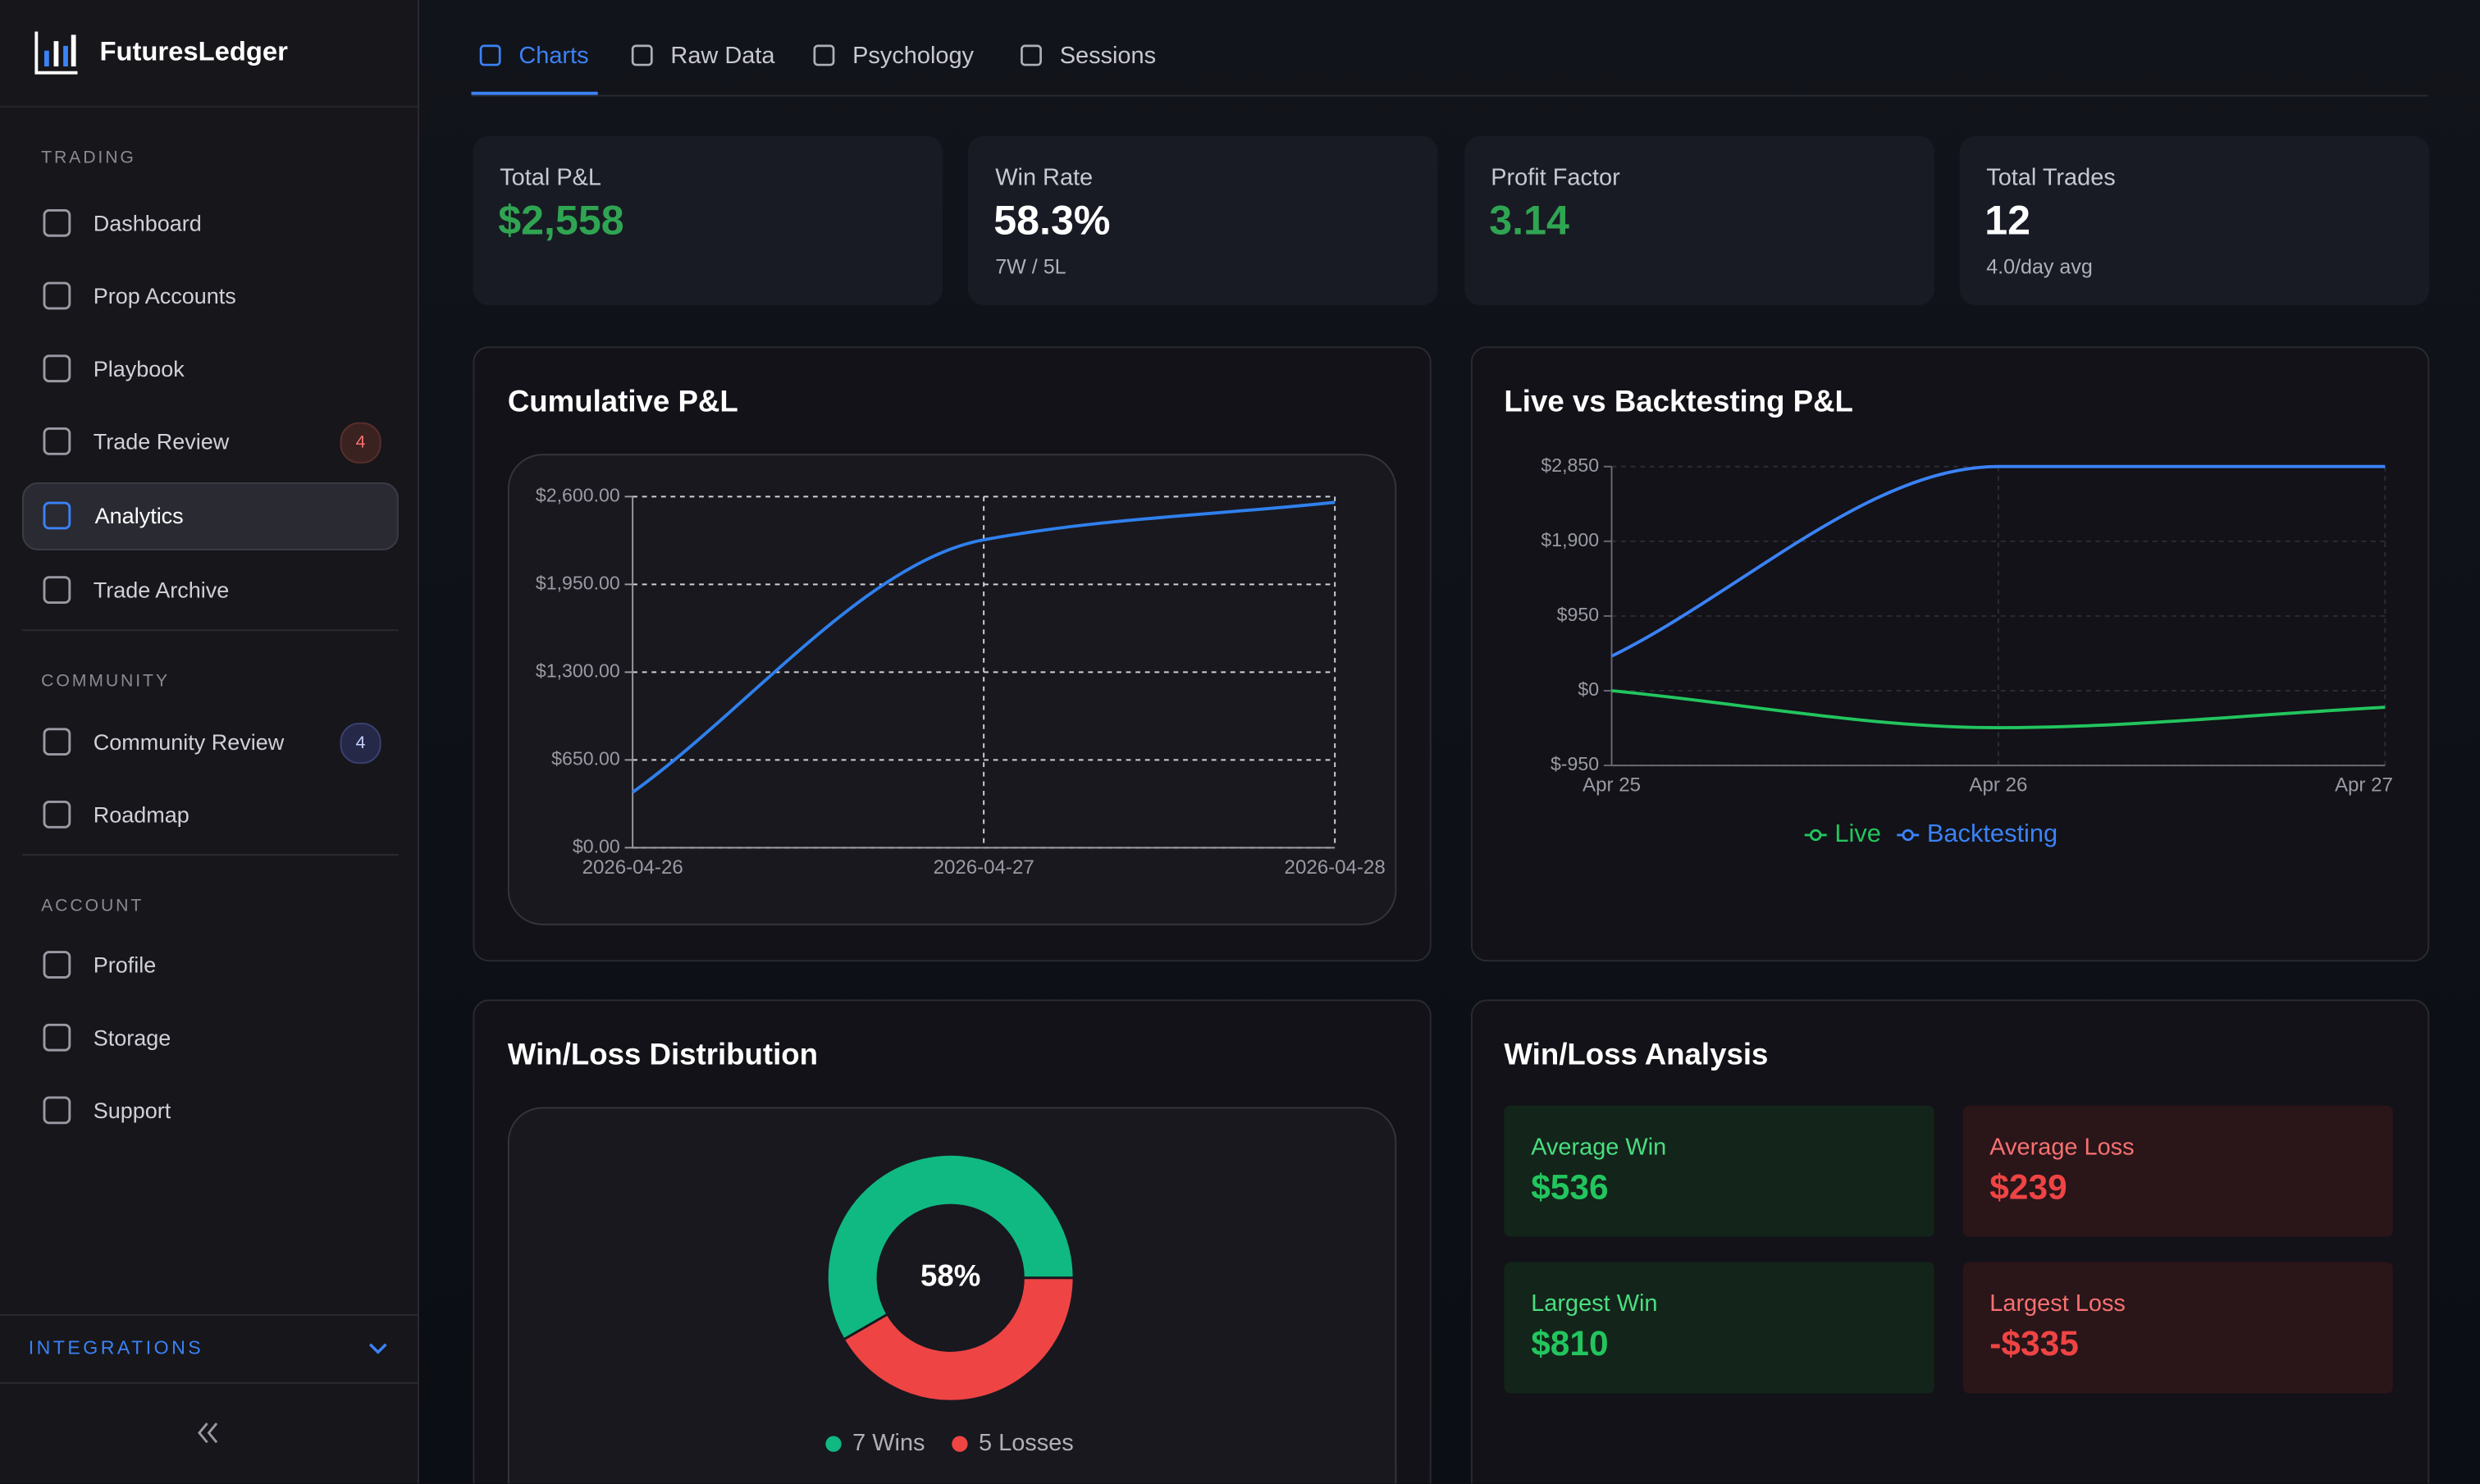 The height and width of the screenshot is (1484, 2480). Describe the element at coordinates (147, 223) in the screenshot. I see `nav-label: Dashboard` at that location.